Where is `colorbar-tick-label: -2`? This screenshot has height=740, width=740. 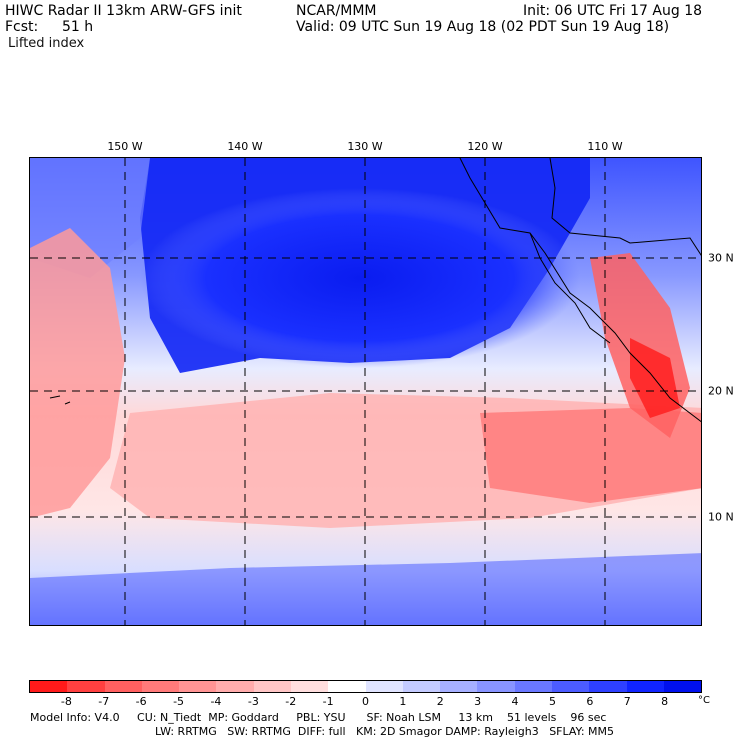
colorbar-tick-label: -2 is located at coordinates (291, 701).